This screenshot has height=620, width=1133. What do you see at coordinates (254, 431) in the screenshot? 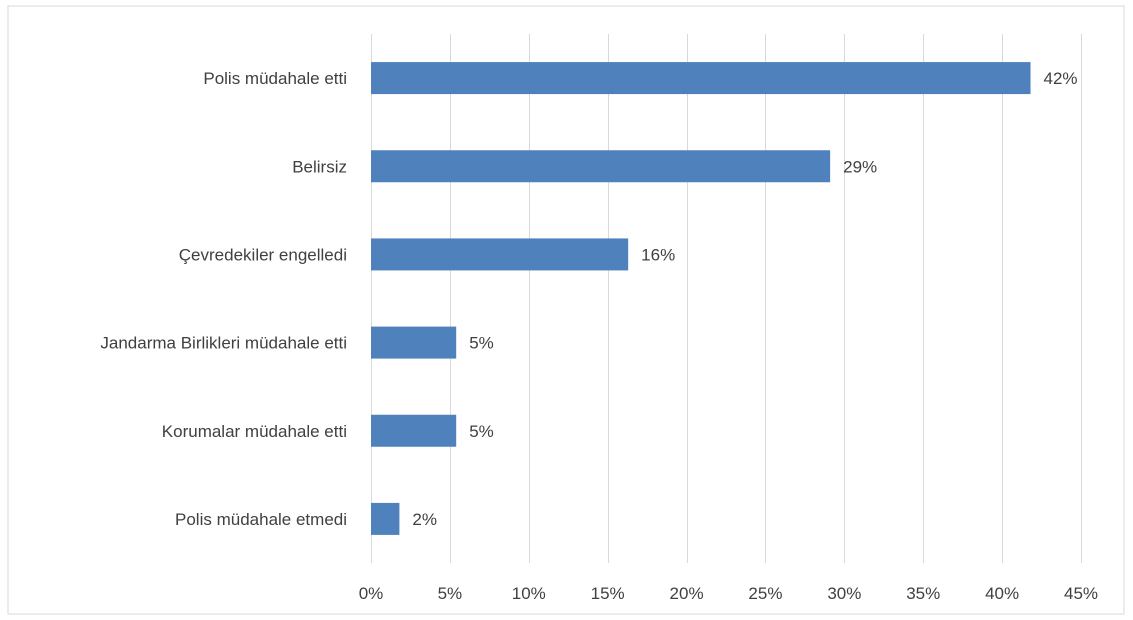
I see `category-label: Korumalar müdahale etti` at bounding box center [254, 431].